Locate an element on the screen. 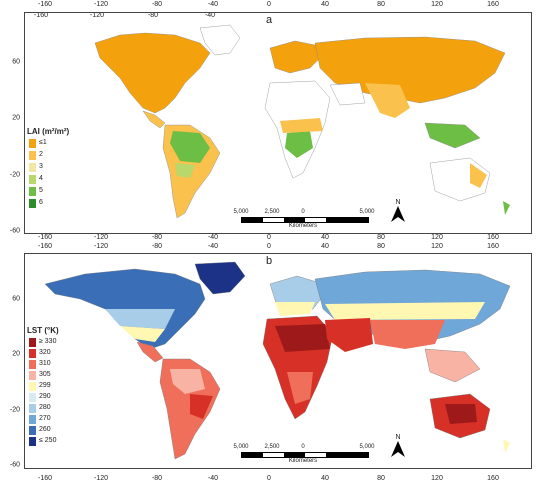 The image size is (550, 485). lon-tick-top: 0 is located at coordinates (269, 246).